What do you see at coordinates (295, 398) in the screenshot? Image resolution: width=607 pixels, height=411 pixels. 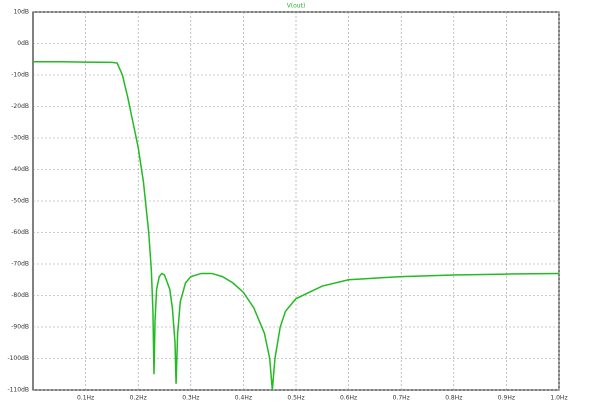 I see `x-tick-label: 0.5Hz` at bounding box center [295, 398].